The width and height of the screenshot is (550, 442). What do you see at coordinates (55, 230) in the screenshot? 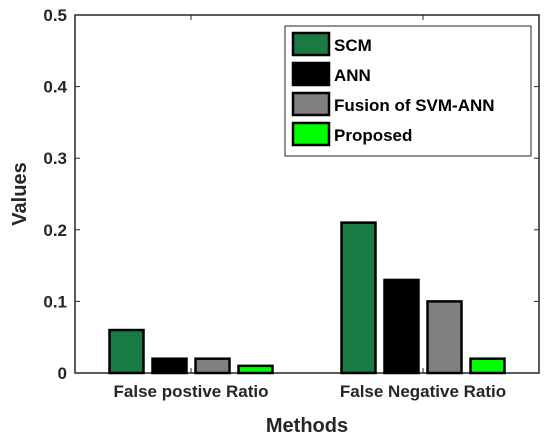
I see `y-tick-label-2: 0.2` at bounding box center [55, 230].